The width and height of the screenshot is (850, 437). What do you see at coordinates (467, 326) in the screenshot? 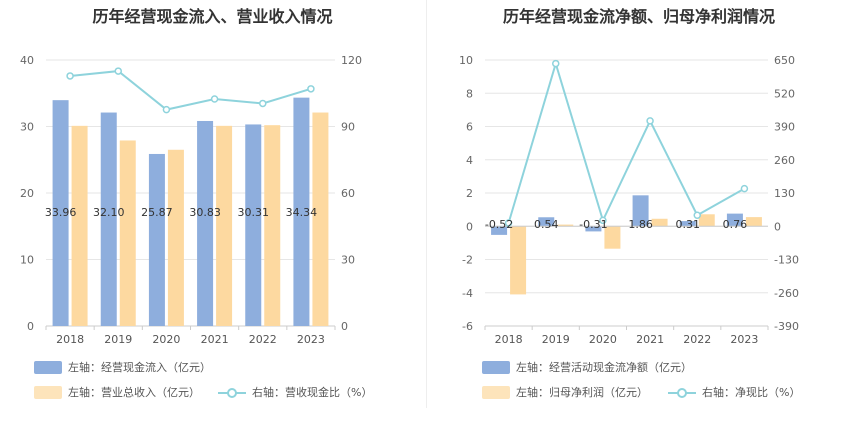
I see `left-axis-tick: -6` at bounding box center [467, 326].